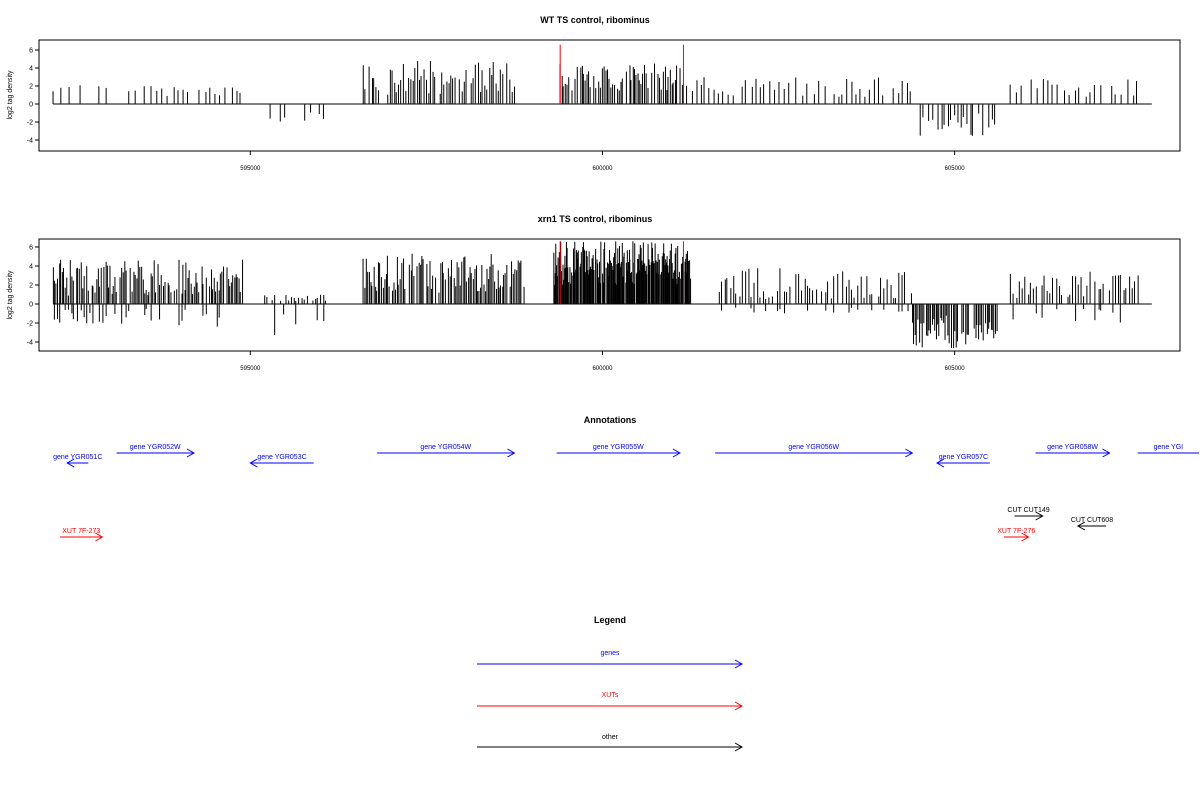 This screenshot has width=1200, height=800. I want to click on annotation-label: gene YGR055W, so click(618, 447).